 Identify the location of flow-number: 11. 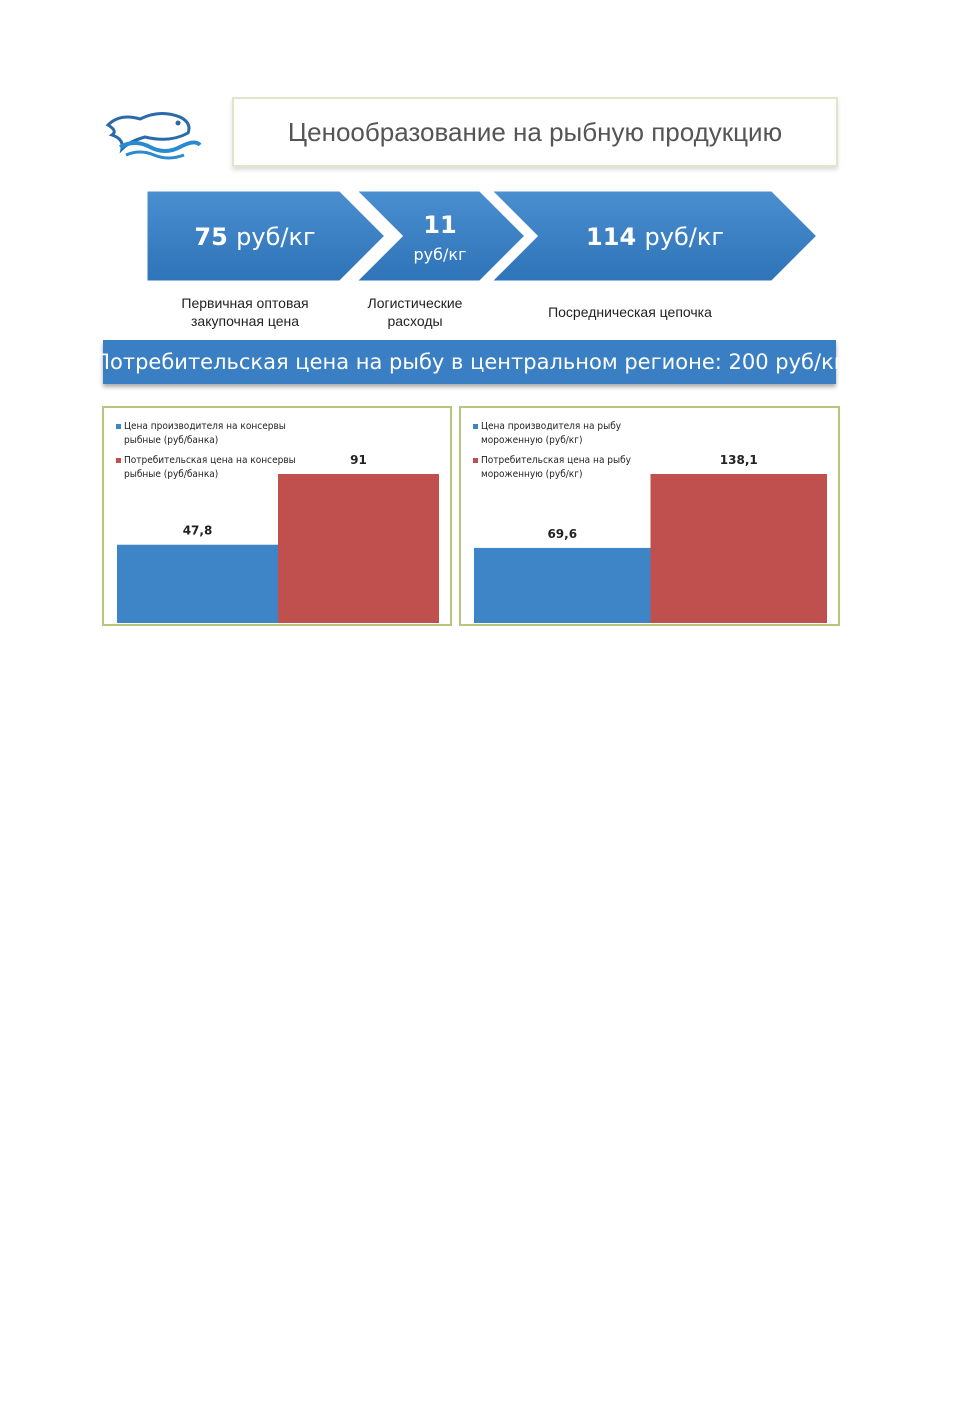
(439, 225).